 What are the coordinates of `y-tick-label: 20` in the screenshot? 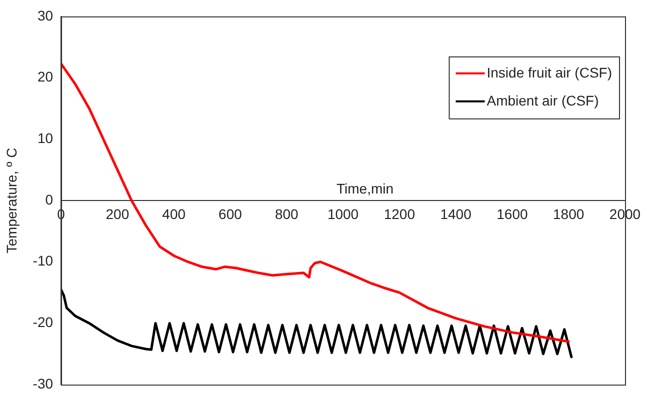 It's located at (45, 76).